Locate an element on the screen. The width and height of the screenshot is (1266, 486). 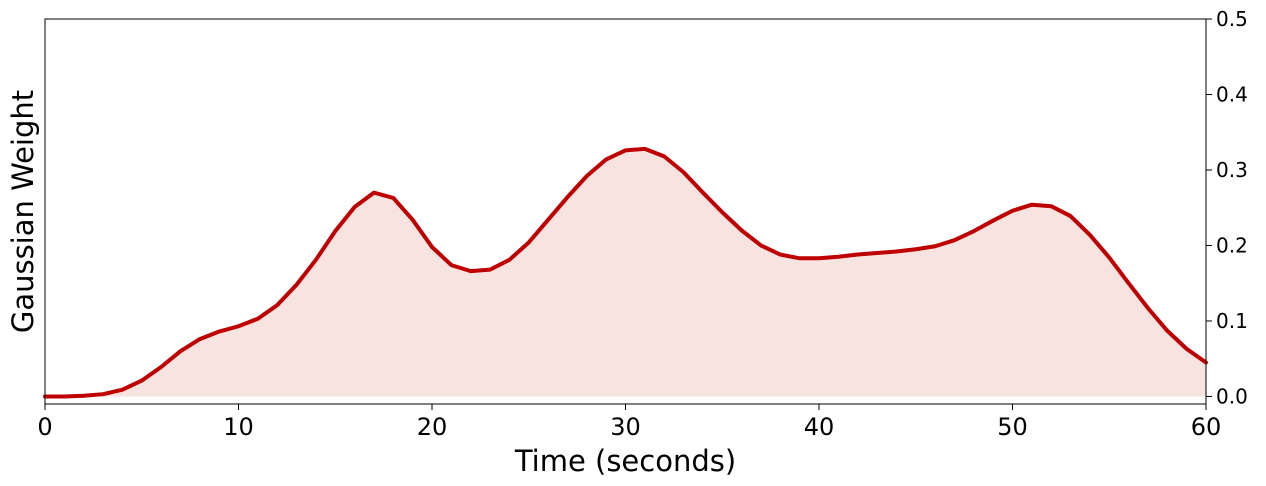
x-tick-label: 40 is located at coordinates (819, 427).